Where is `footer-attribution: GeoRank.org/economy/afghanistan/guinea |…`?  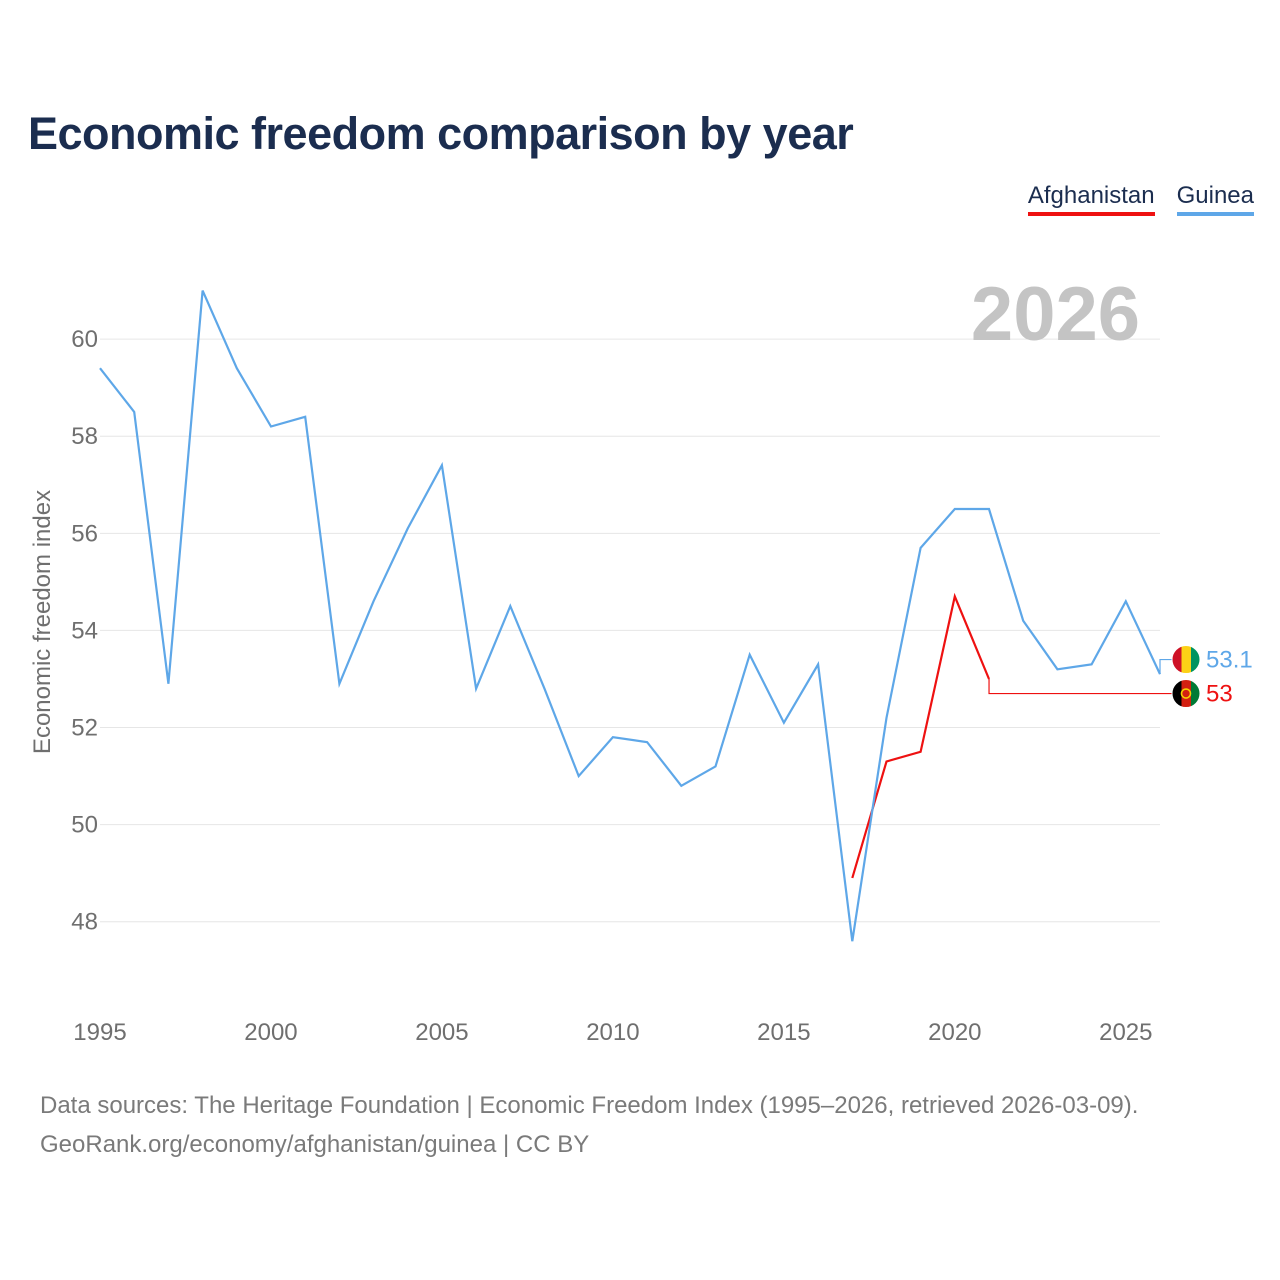 footer-attribution: GeoRank.org/economy/afghanistan/guinea |… is located at coordinates (315, 1144).